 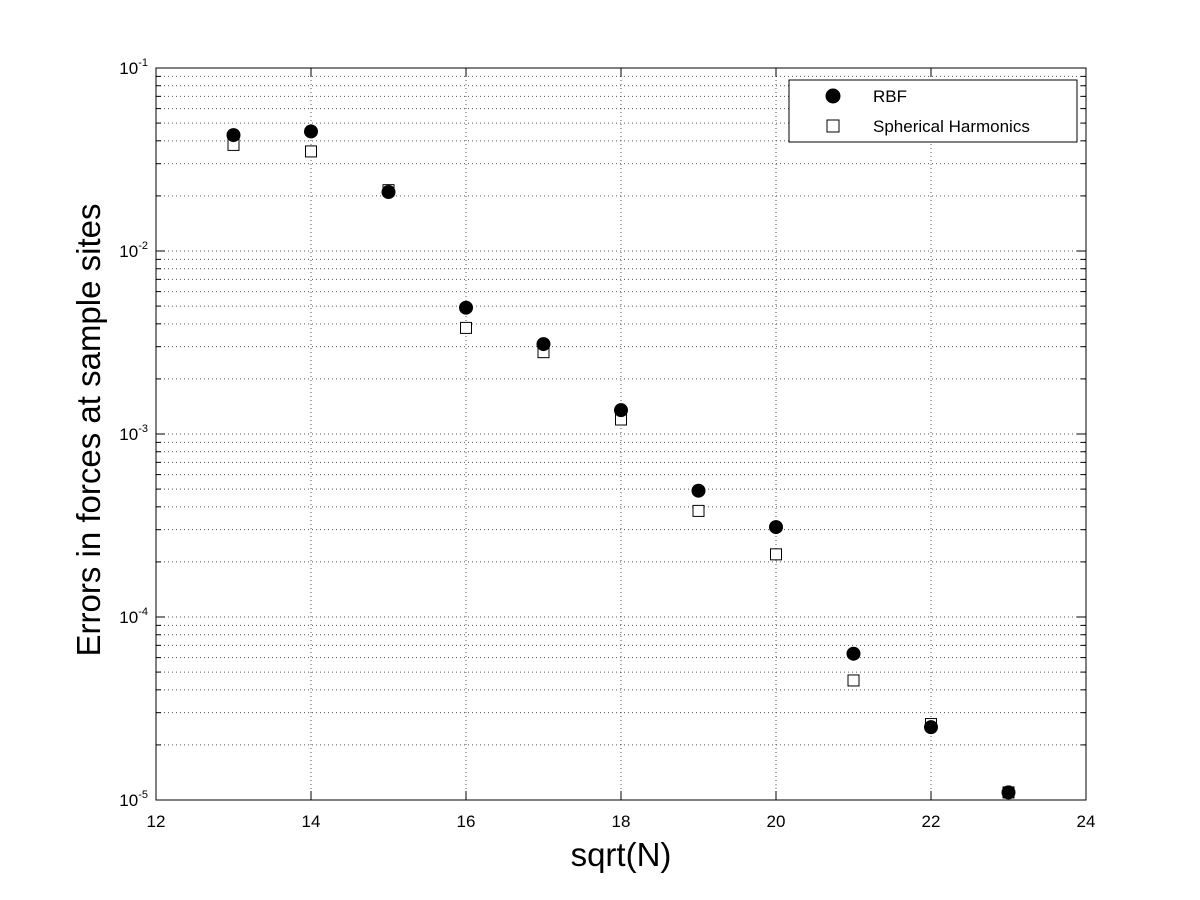 I want to click on y-axis-label: Errors in forces at sample sites, so click(x=88, y=430).